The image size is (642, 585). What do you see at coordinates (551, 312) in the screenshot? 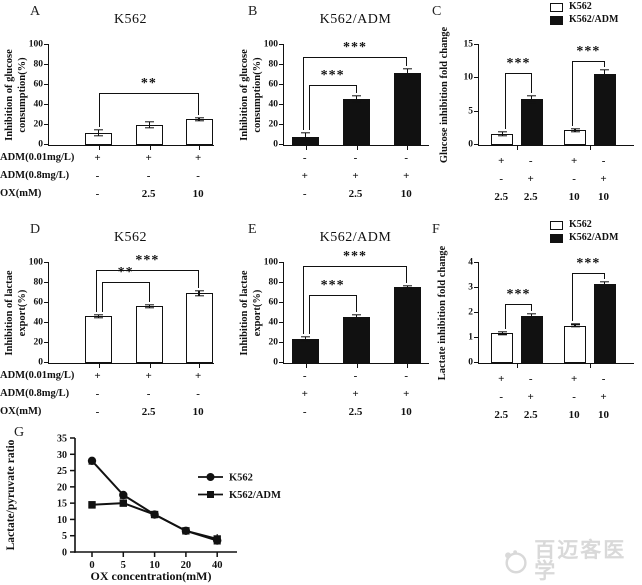
I see `plot-area: 0 1 2 3 4 *** ***` at bounding box center [551, 312].